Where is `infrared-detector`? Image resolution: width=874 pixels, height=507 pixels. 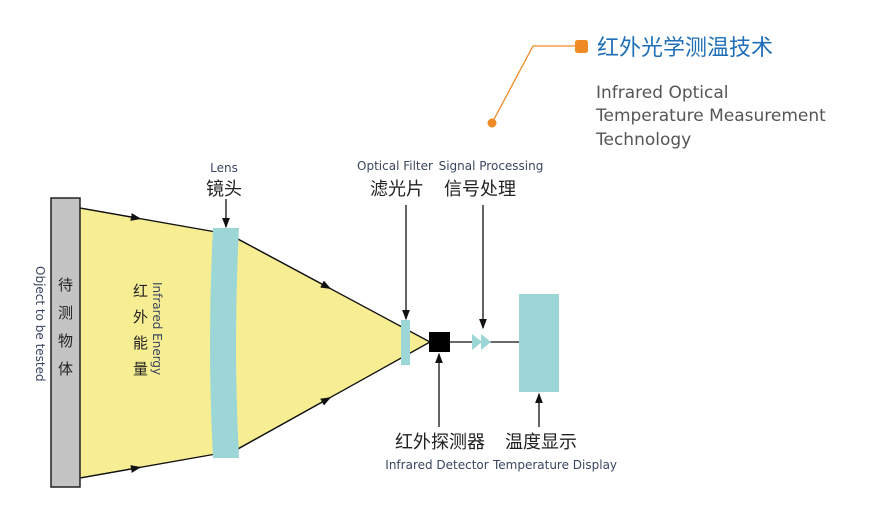 infrared-detector is located at coordinates (439, 342).